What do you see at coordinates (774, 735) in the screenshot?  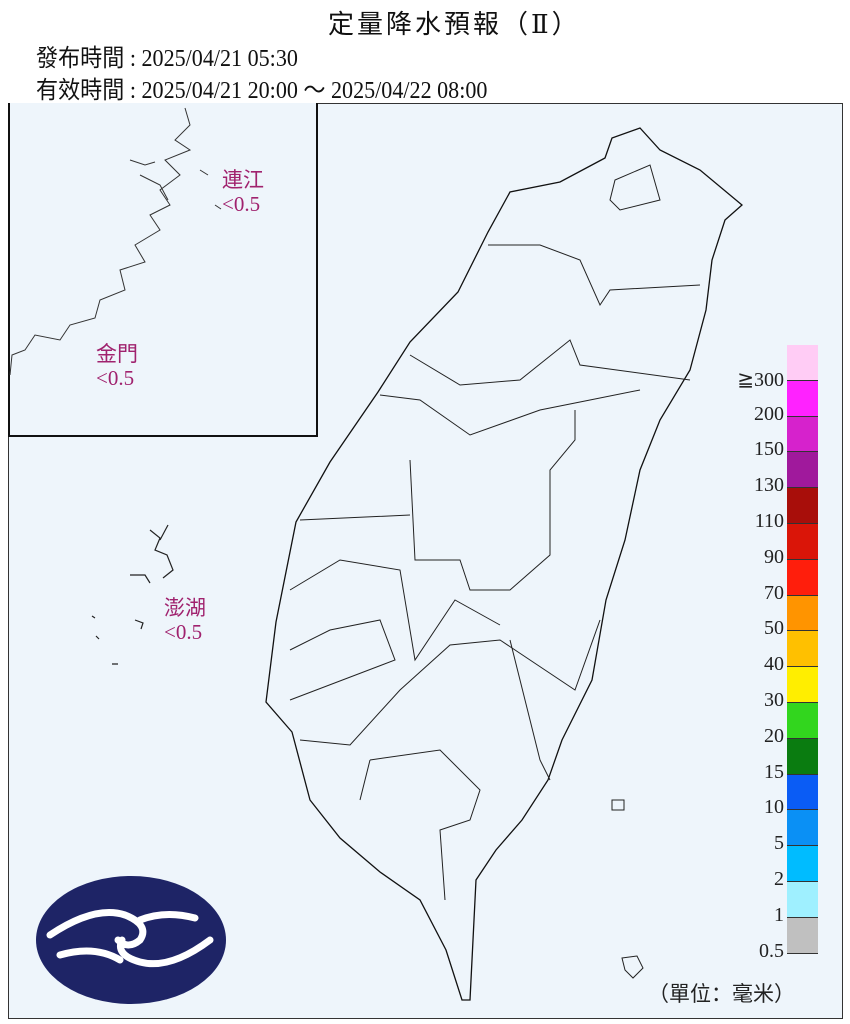 I see `legend-label: 20` at bounding box center [774, 735].